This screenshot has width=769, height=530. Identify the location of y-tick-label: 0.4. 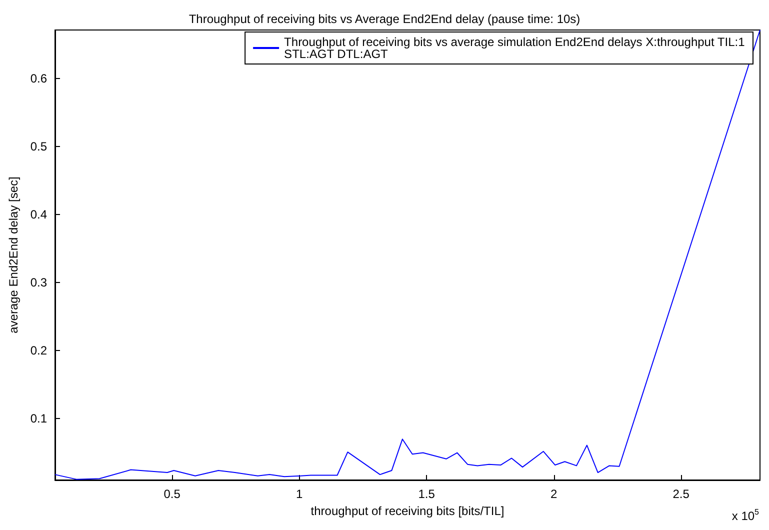
(39, 214).